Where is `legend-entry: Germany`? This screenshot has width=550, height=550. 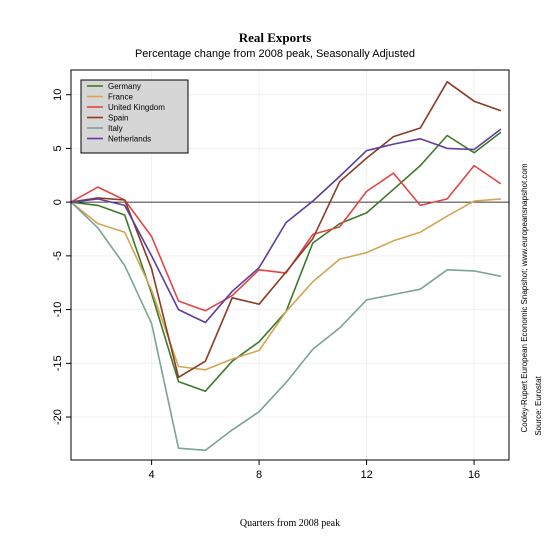
legend-entry: Germany is located at coordinates (124, 86).